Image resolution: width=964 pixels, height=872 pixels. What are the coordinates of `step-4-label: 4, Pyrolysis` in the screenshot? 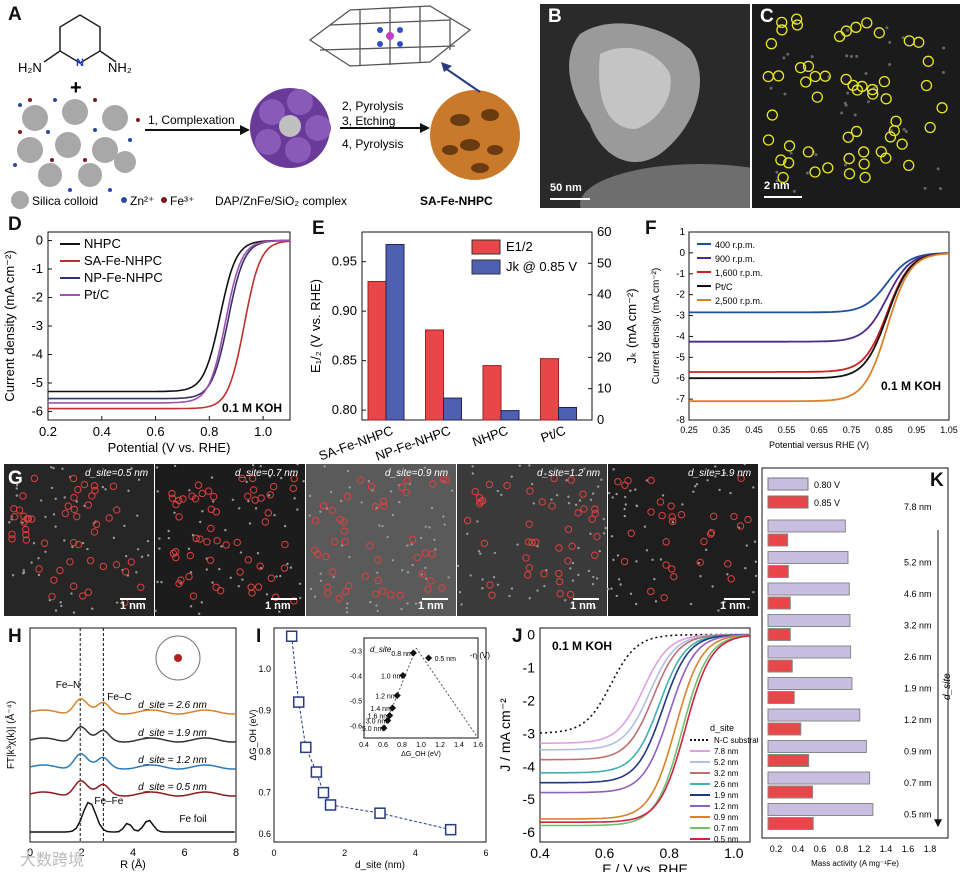 It's located at (372, 144).